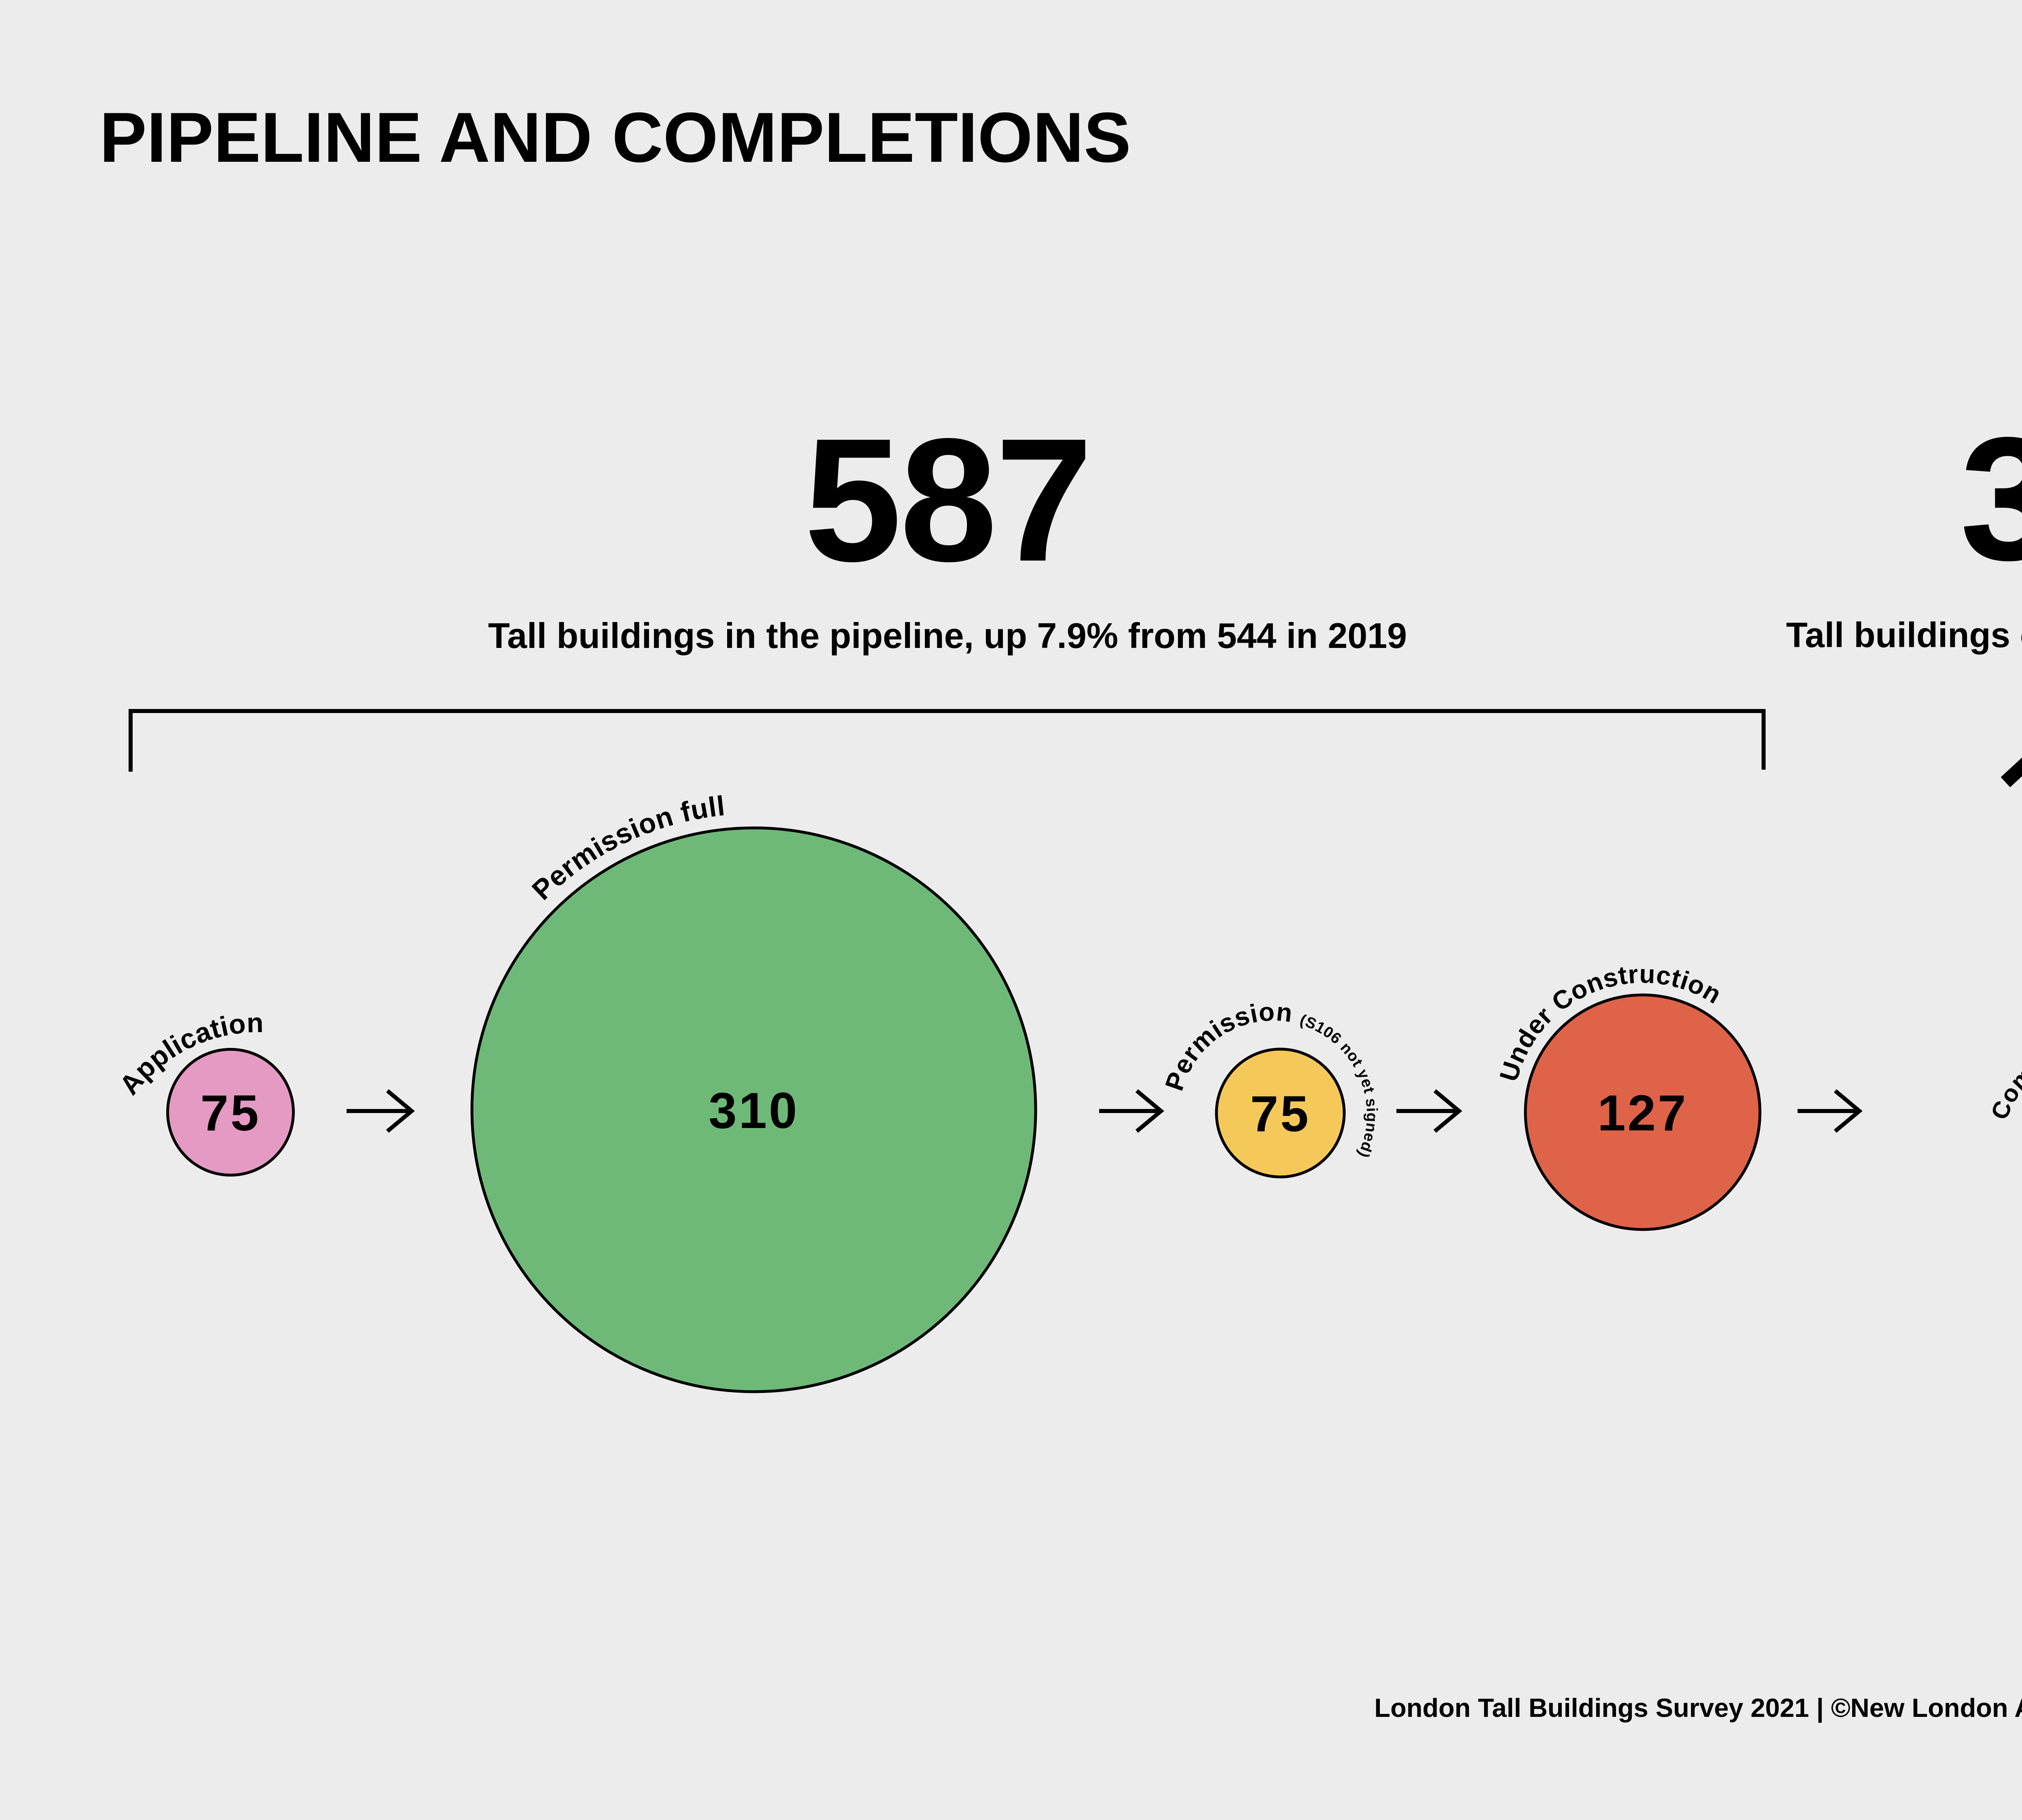  Describe the element at coordinates (1991, 499) in the screenshot. I see `svg-text: 35` at that location.